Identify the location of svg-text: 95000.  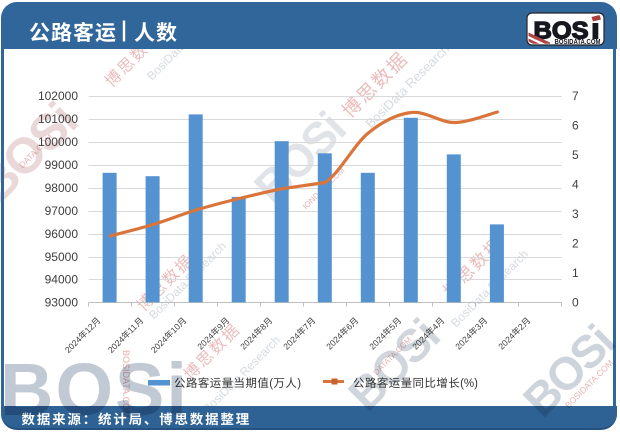
(62, 257).